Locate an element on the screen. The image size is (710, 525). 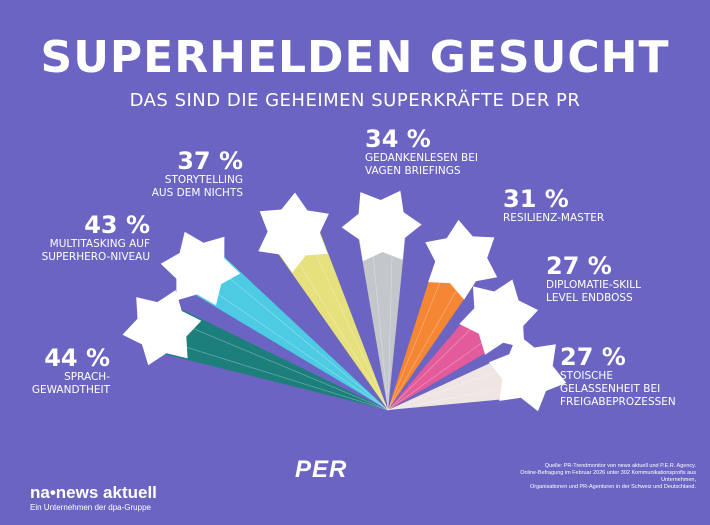
category-label-line: DIPLOMATIE-SKILL is located at coordinates (593, 285).